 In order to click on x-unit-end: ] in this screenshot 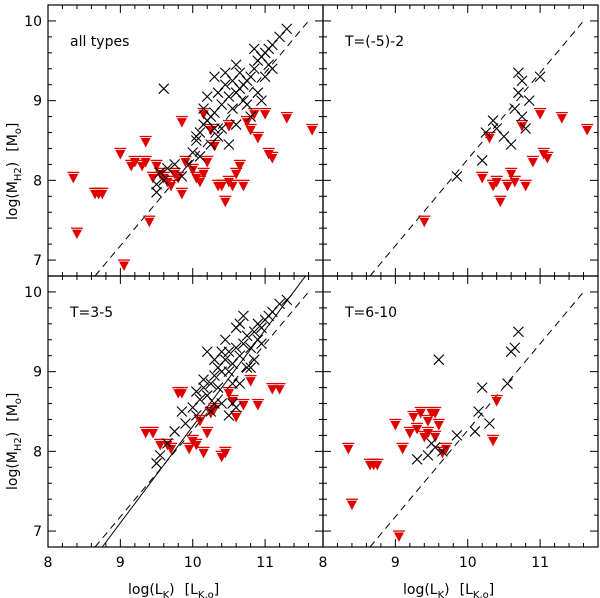, I will do `click(216, 590)`.